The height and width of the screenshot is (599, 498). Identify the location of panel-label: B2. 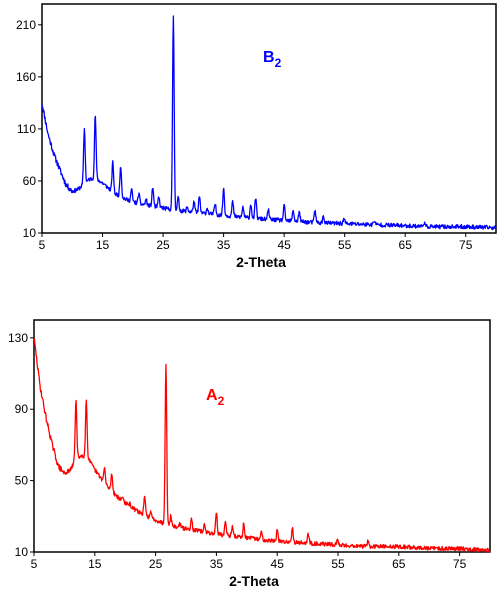
(272, 59).